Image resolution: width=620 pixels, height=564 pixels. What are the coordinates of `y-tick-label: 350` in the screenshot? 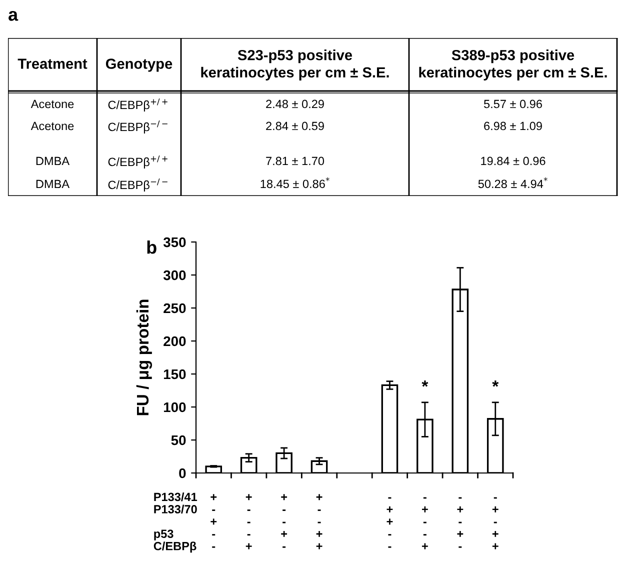 It's located at (174, 242).